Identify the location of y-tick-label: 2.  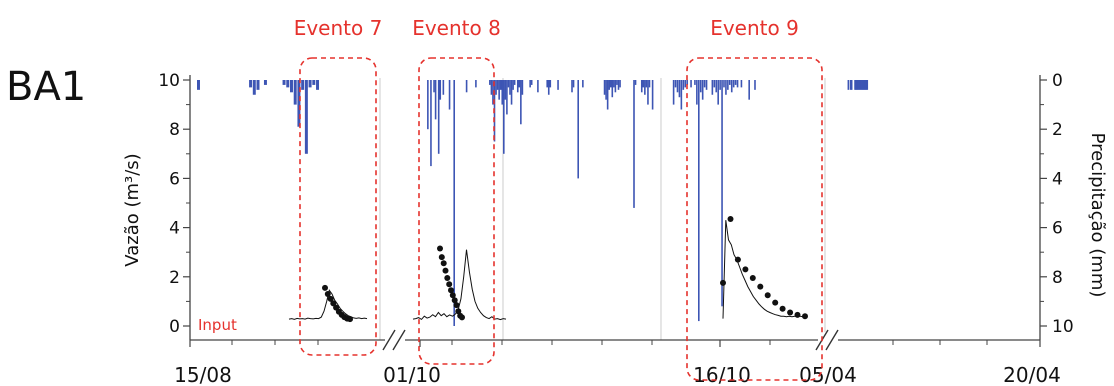
(174, 278).